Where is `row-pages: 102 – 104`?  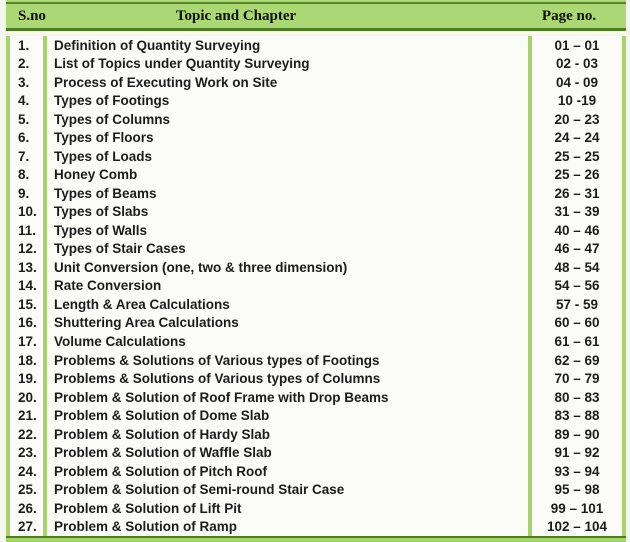
row-pages: 102 – 104 is located at coordinates (577, 526).